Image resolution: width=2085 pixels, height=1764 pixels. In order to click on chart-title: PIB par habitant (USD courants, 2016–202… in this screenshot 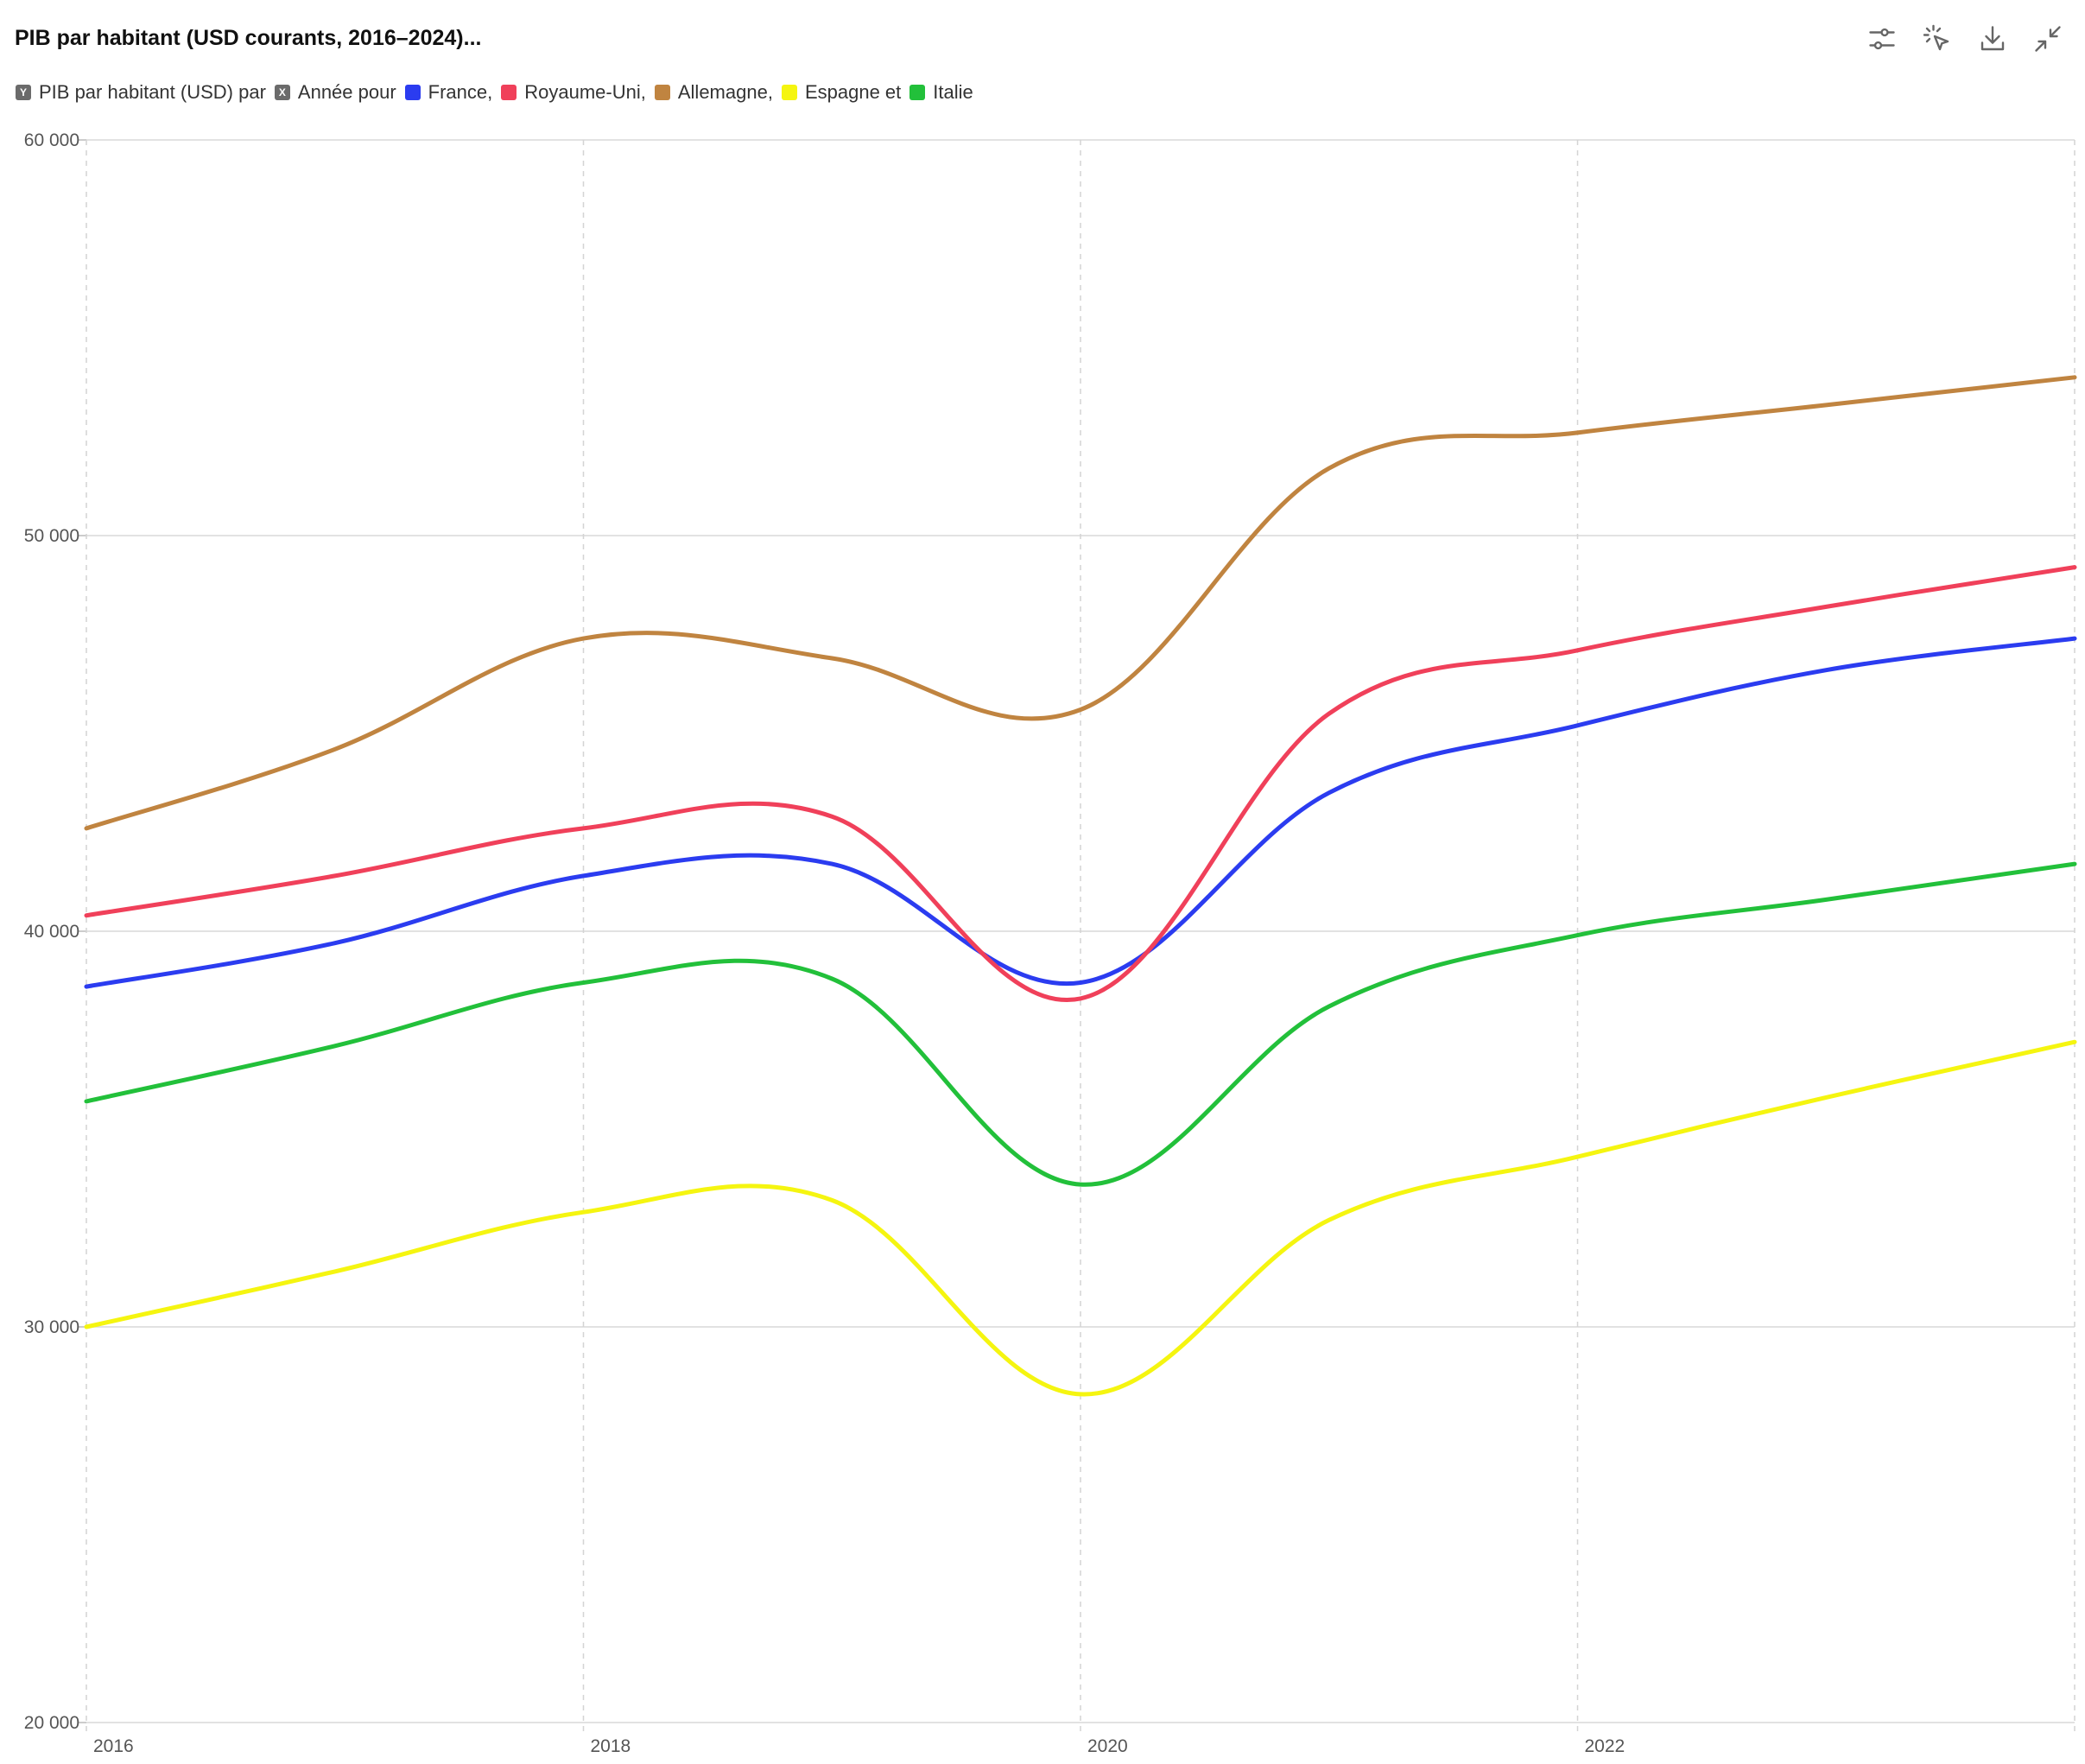, I will do `click(249, 38)`.